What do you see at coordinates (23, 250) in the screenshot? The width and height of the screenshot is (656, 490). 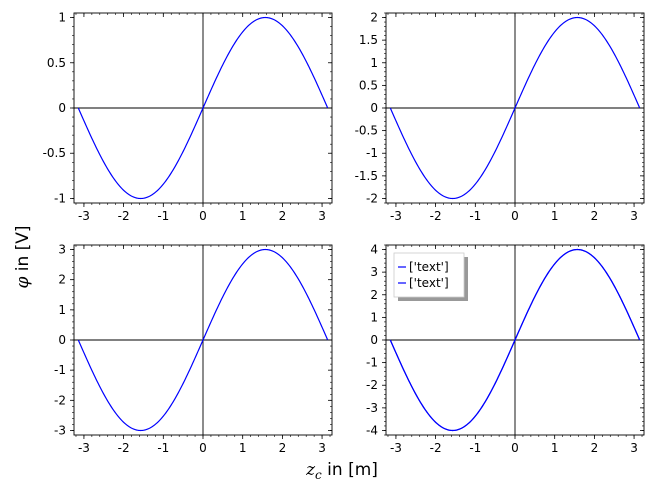 I see `y-axis-title-unit: in [V]` at bounding box center [23, 250].